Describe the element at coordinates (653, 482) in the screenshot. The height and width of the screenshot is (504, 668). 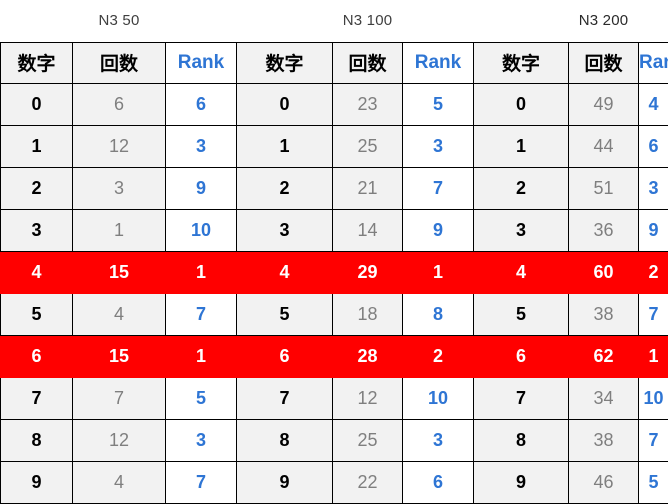
I see `cell-n3-200-rank: 5` at that location.